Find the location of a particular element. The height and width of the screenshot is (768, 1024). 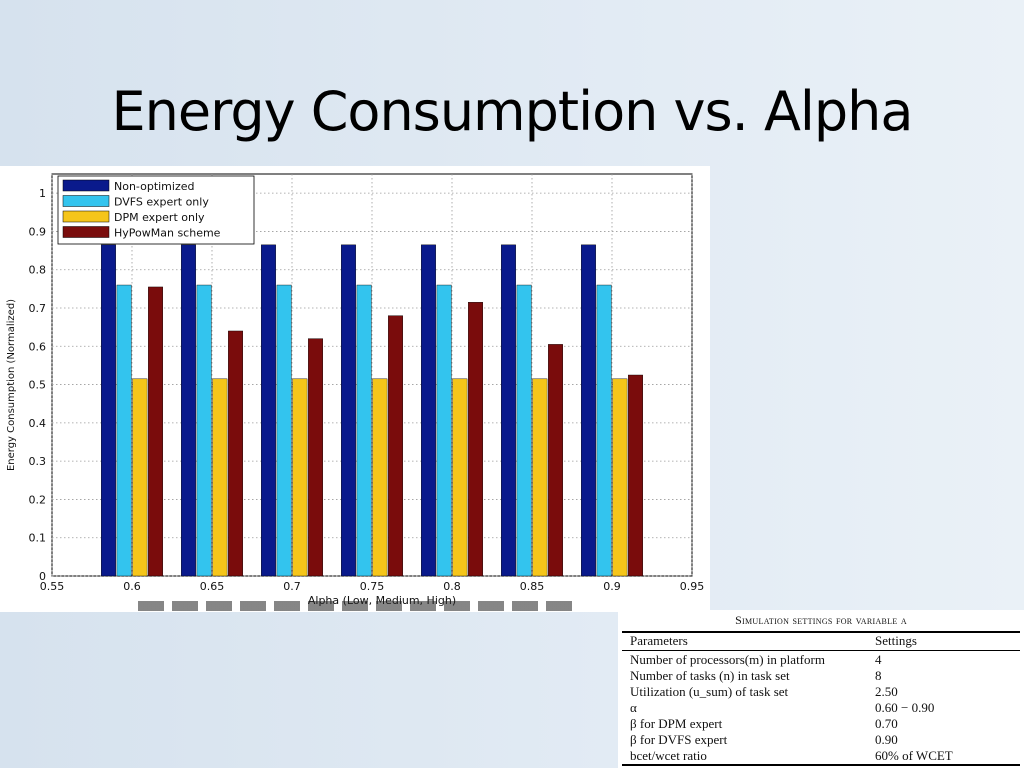

legend-label: HyPowMan scheme is located at coordinates (167, 233).